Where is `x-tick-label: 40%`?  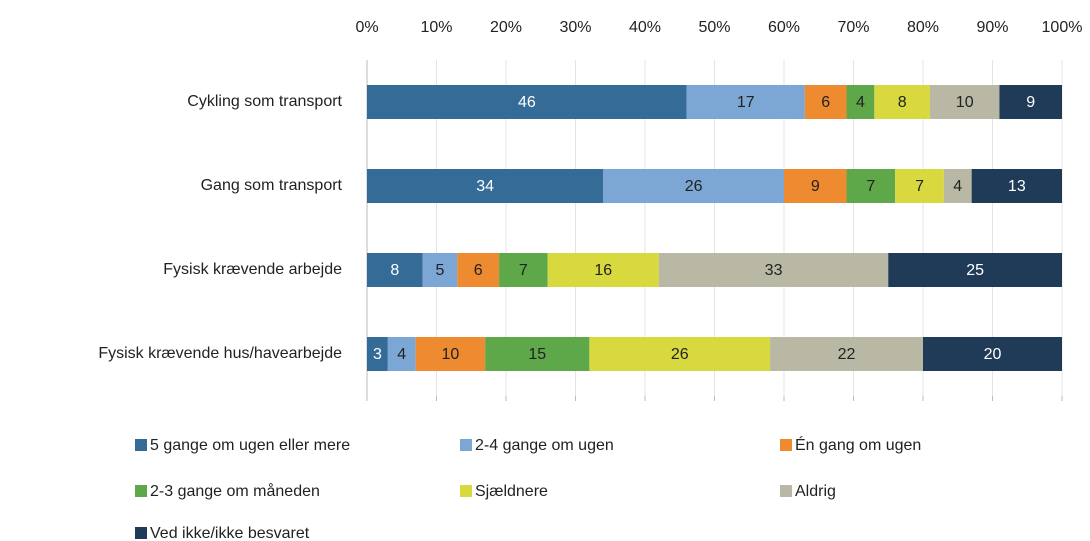 x-tick-label: 40% is located at coordinates (645, 27).